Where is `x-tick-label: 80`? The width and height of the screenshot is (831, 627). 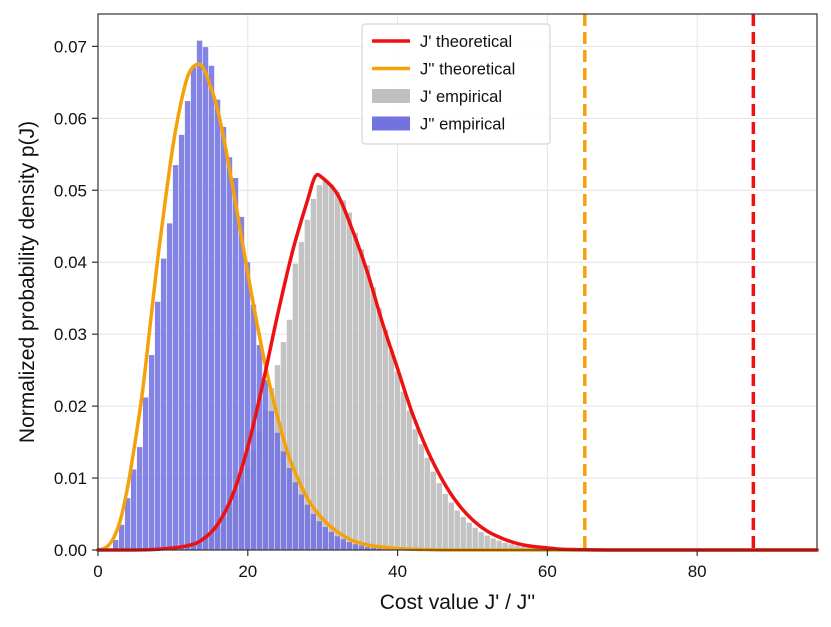
x-tick-label: 80 is located at coordinates (697, 571).